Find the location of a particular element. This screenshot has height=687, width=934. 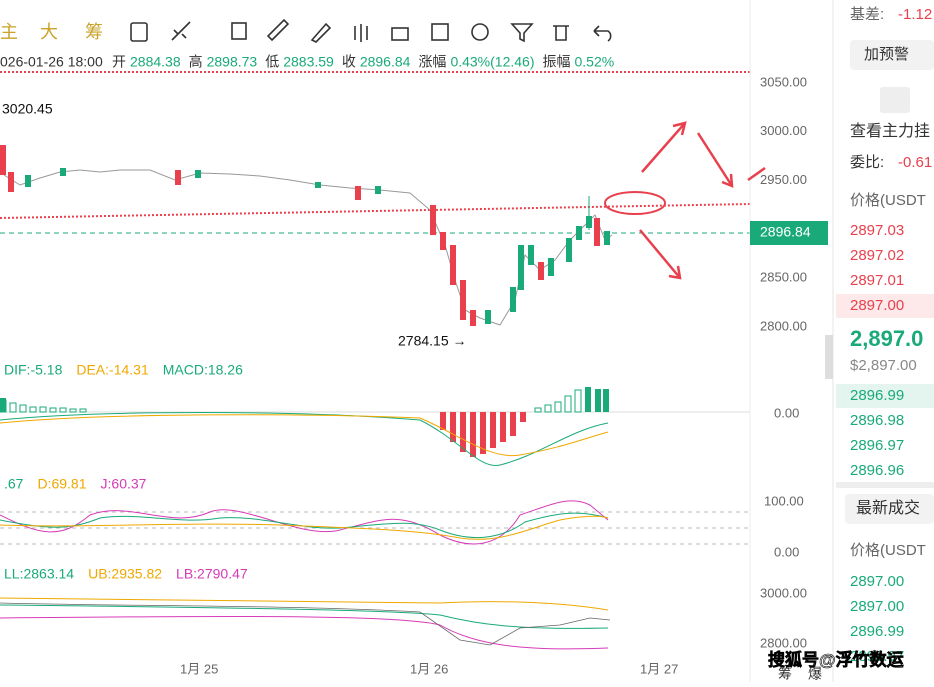

ask-price: 2897.02 is located at coordinates (877, 255).